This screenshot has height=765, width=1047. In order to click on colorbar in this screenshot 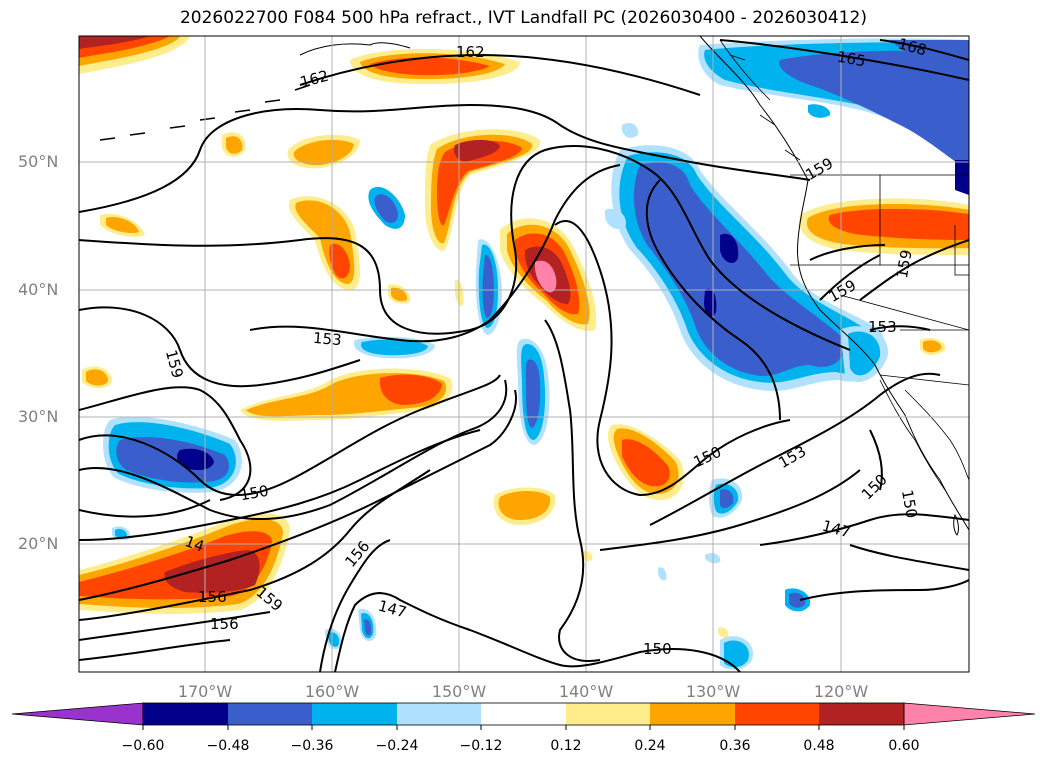, I will do `click(523, 716)`.